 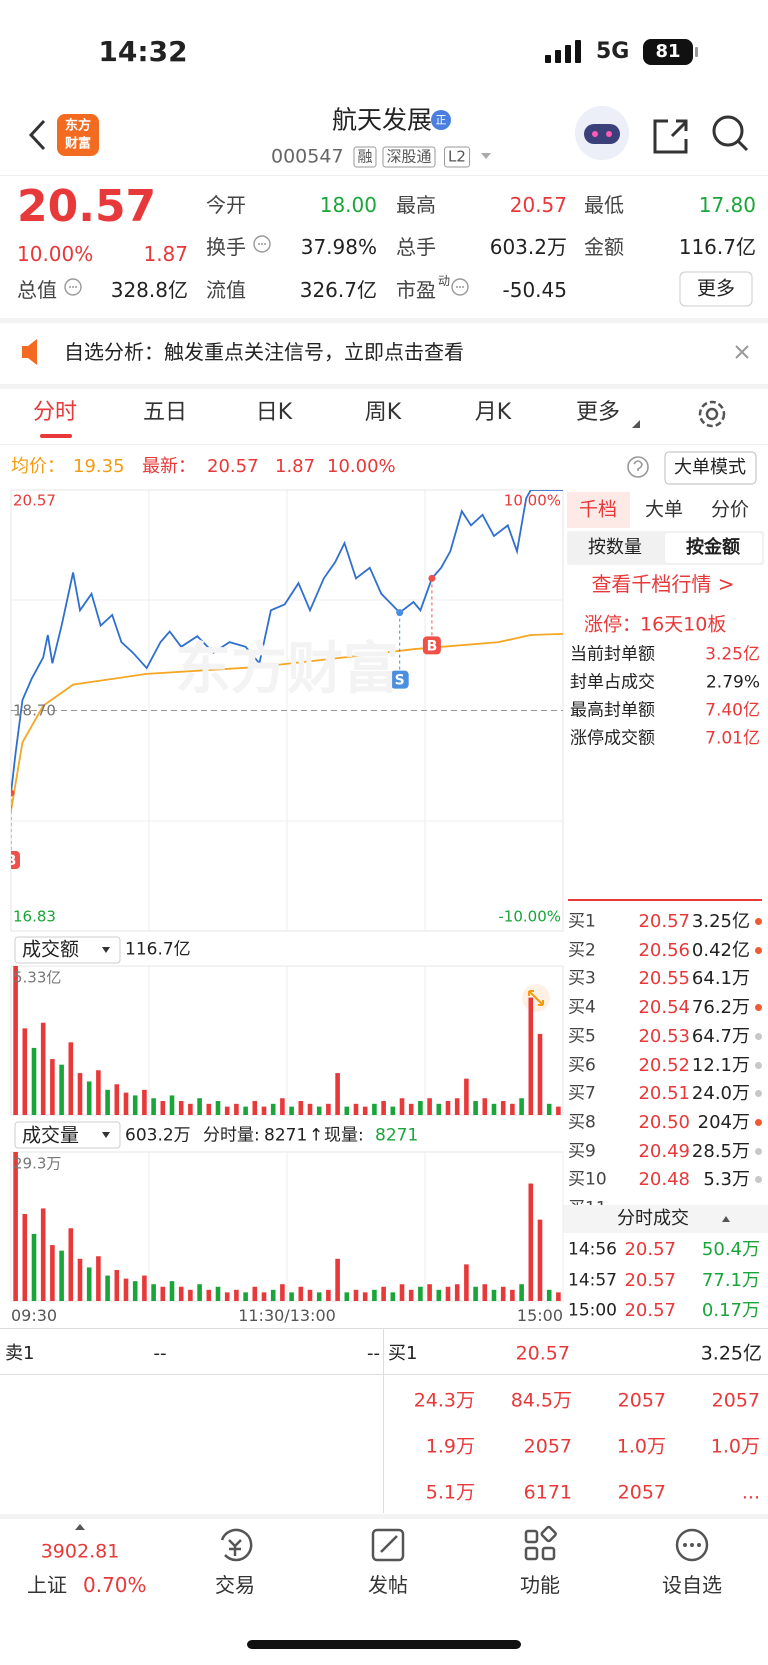 What do you see at coordinates (730, 133) in the screenshot?
I see `search-button` at bounding box center [730, 133].